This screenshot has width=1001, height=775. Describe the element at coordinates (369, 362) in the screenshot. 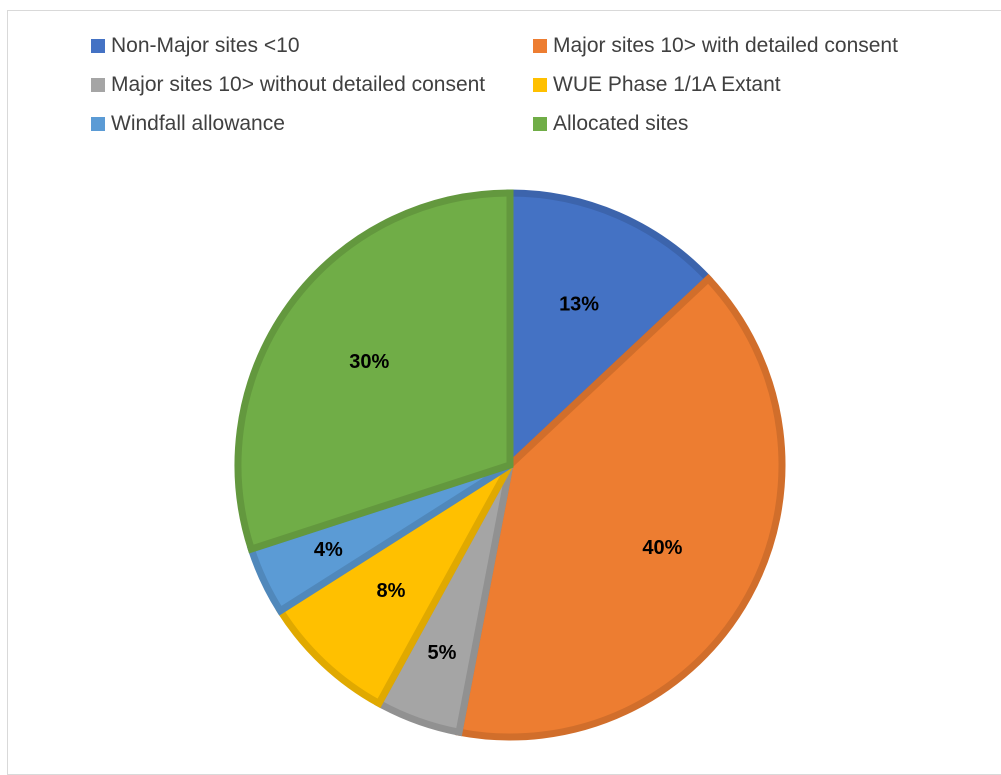

I see `data-label: 30%` at that location.